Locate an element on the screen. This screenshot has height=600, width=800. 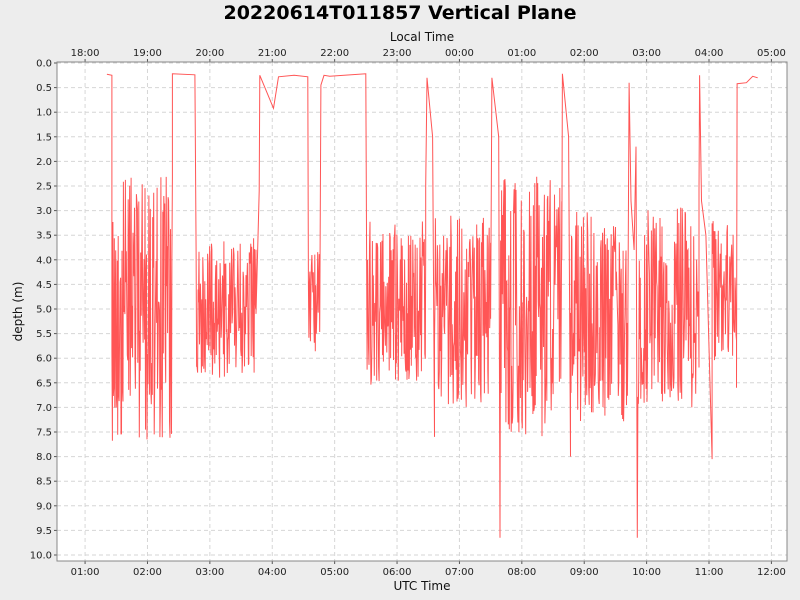
x2-tick-label: 04:00 is located at coordinates (709, 53).